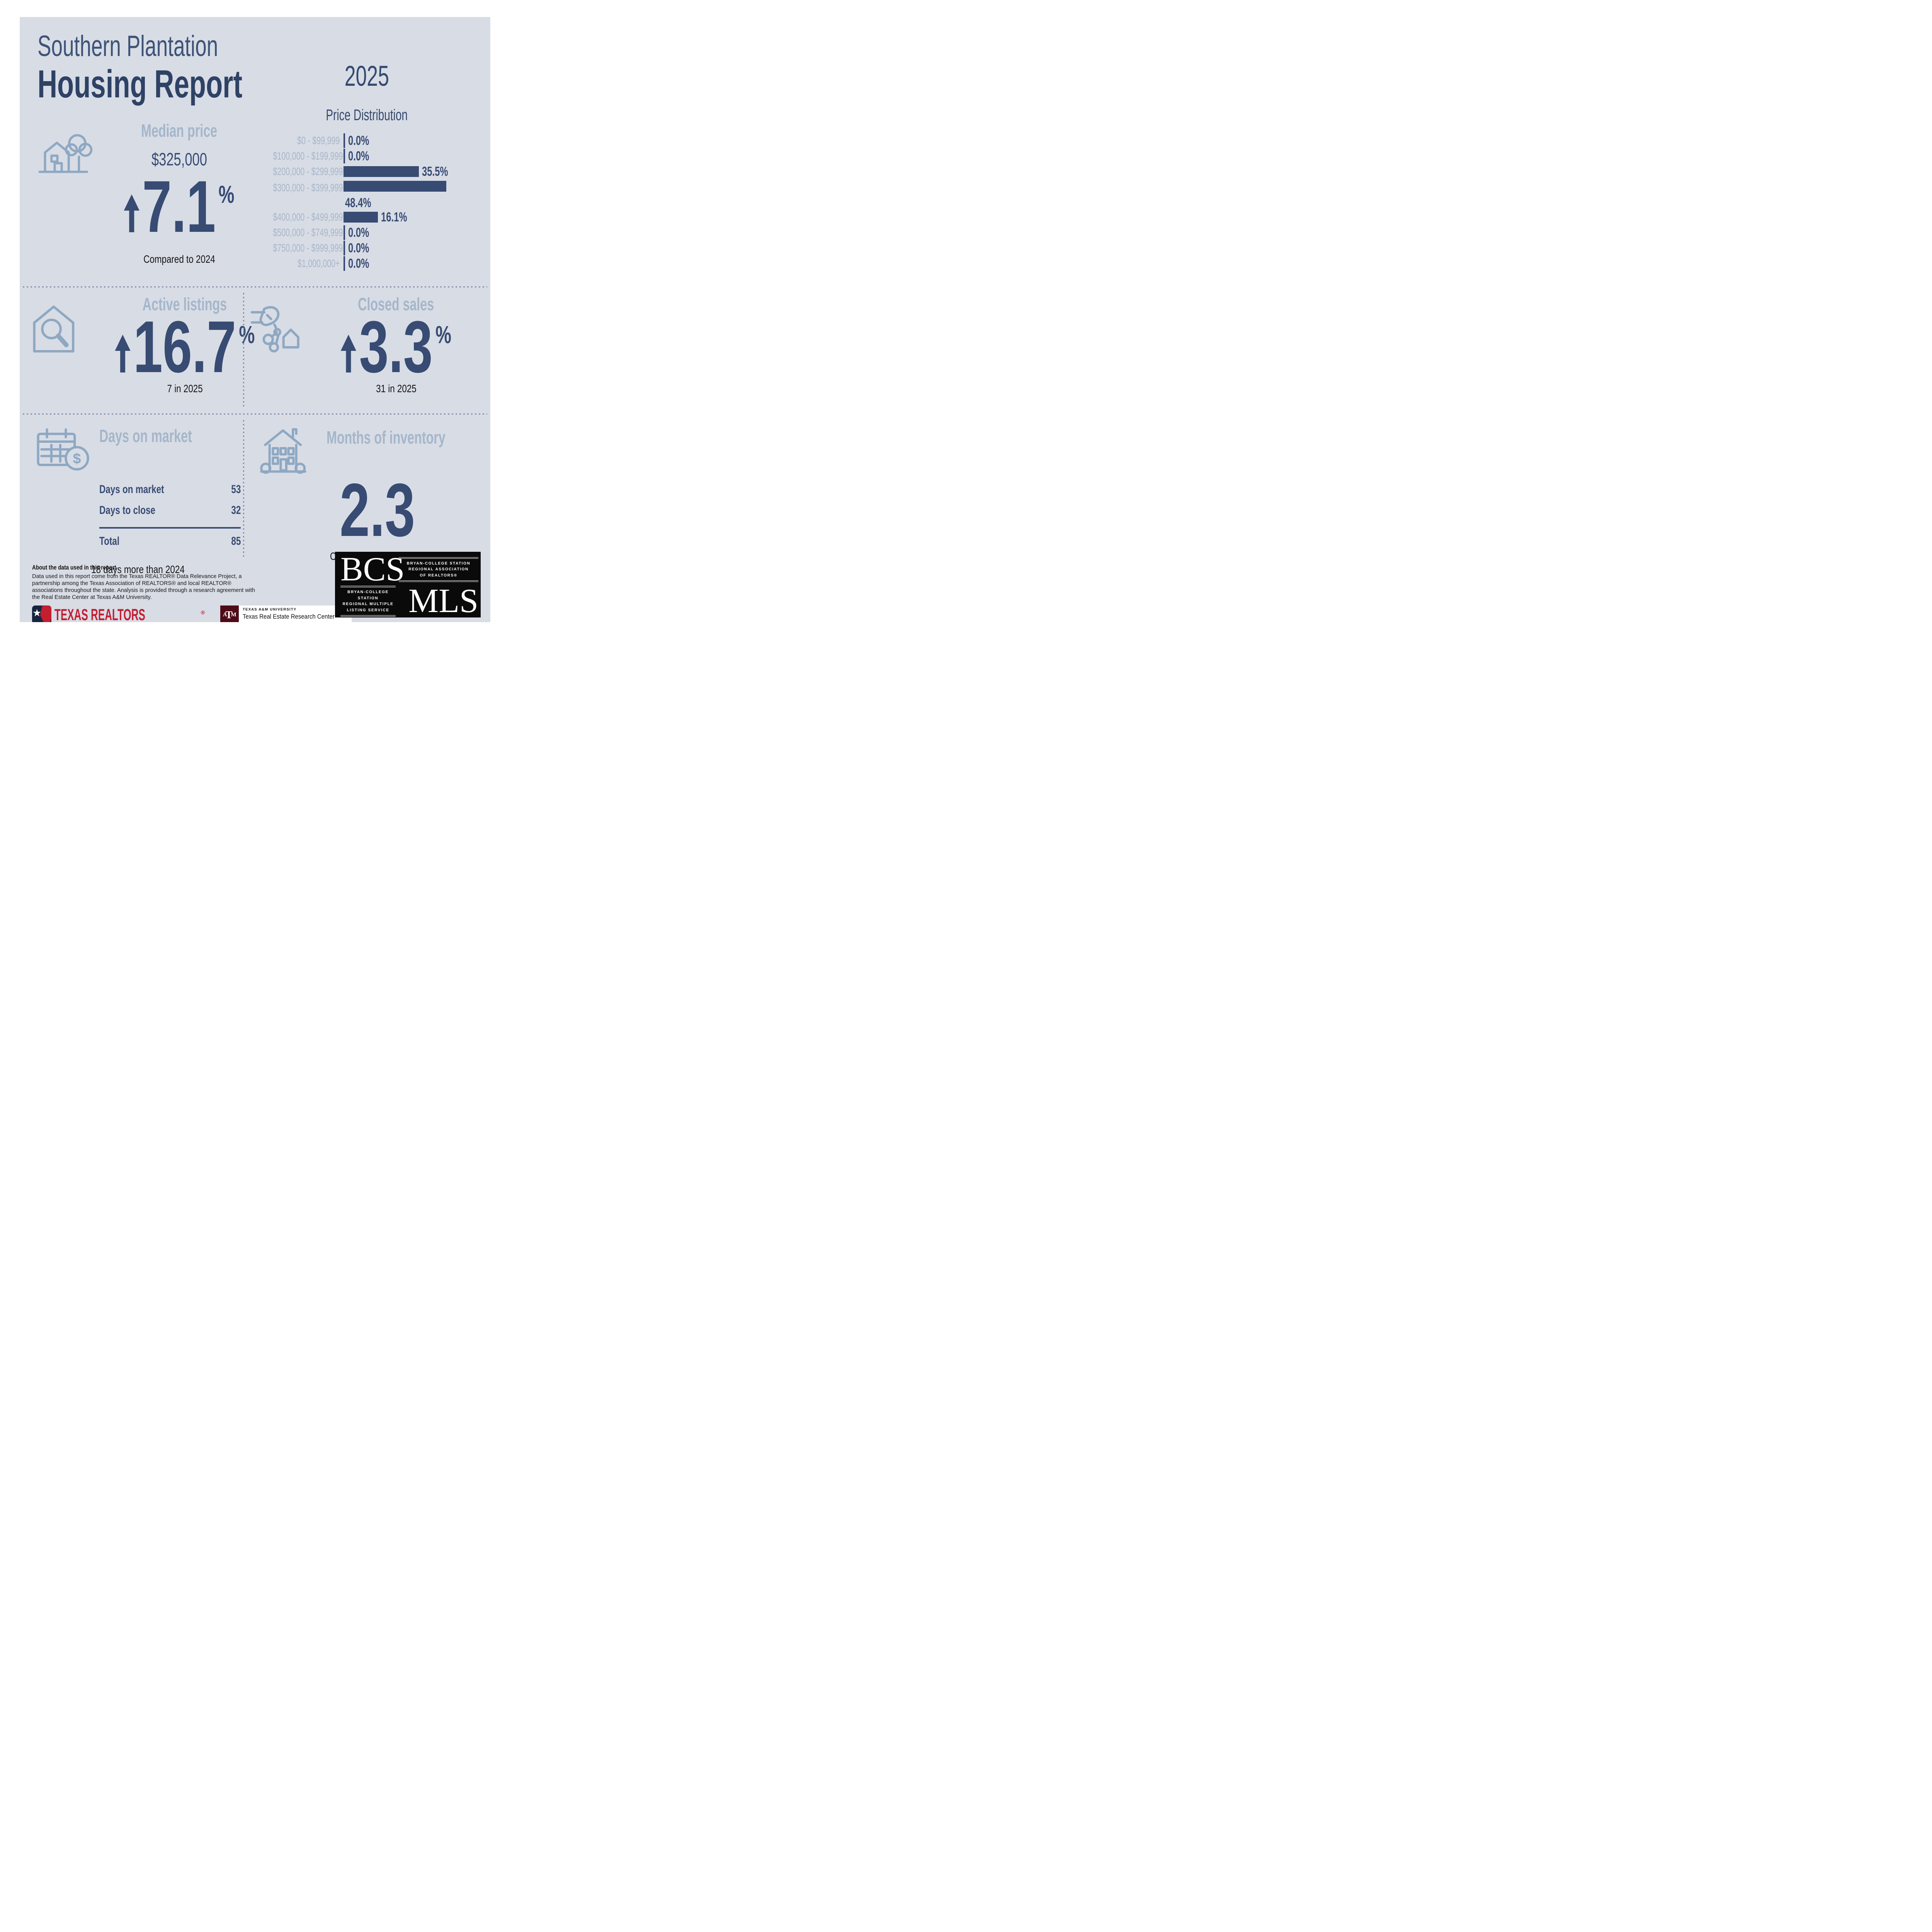 Image resolution: width=1932 pixels, height=1932 pixels. I want to click on texas-realtors-logo: ★ TEXAS REALTORS ®, so click(119, 613).